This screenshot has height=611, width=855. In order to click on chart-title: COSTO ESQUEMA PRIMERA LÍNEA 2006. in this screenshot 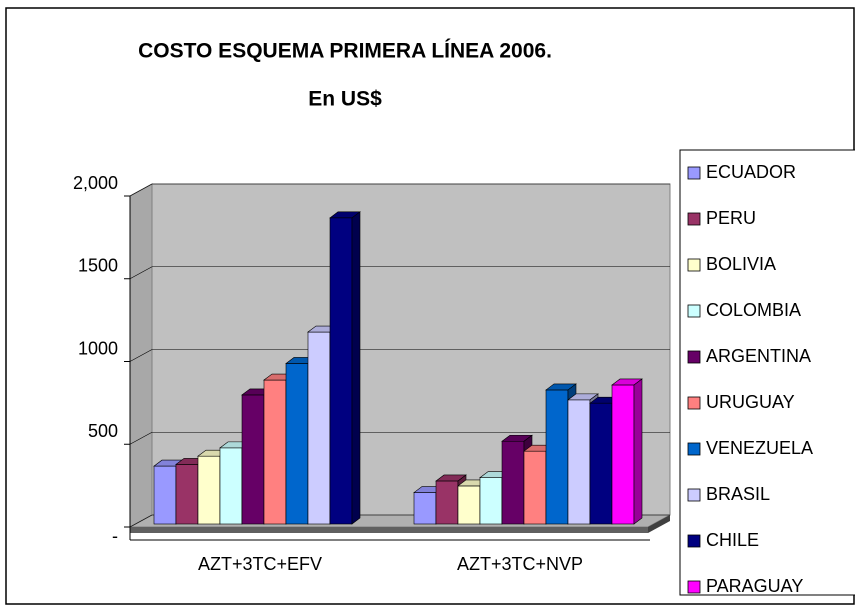, I will do `click(345, 51)`.